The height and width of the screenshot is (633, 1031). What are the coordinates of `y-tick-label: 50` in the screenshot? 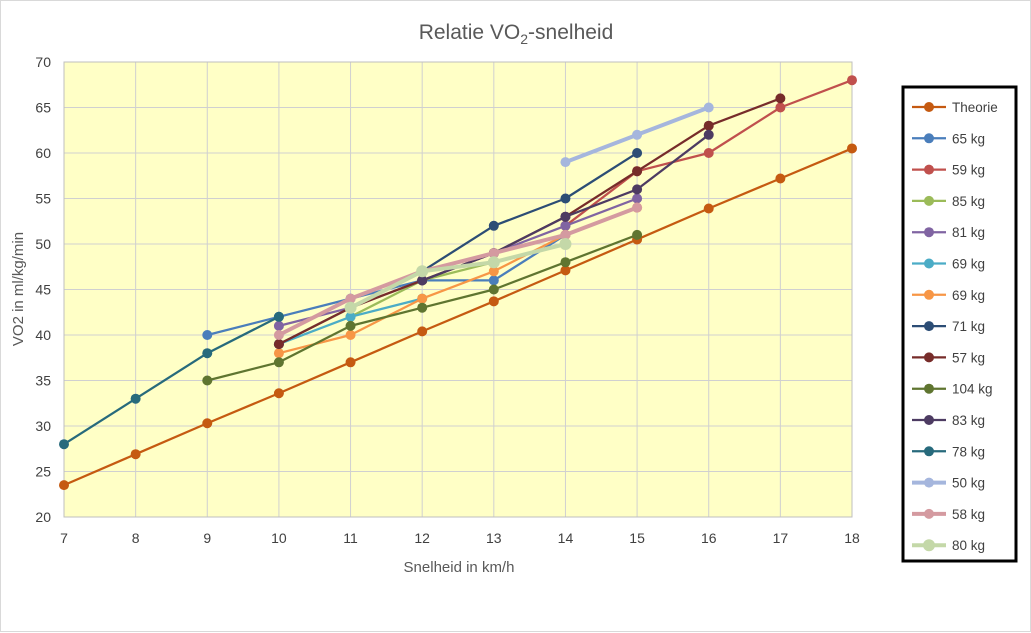 It's located at (43, 244).